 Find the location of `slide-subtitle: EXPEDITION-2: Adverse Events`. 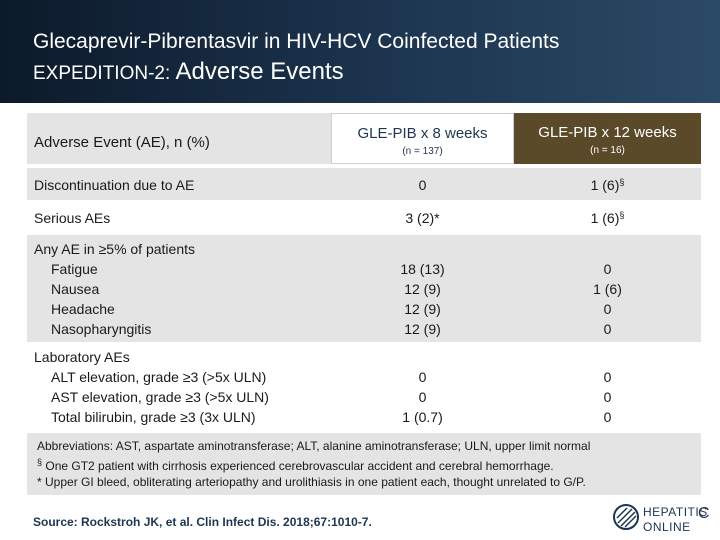

slide-subtitle: EXPEDITION-2: Adverse Events is located at coordinates (188, 72).